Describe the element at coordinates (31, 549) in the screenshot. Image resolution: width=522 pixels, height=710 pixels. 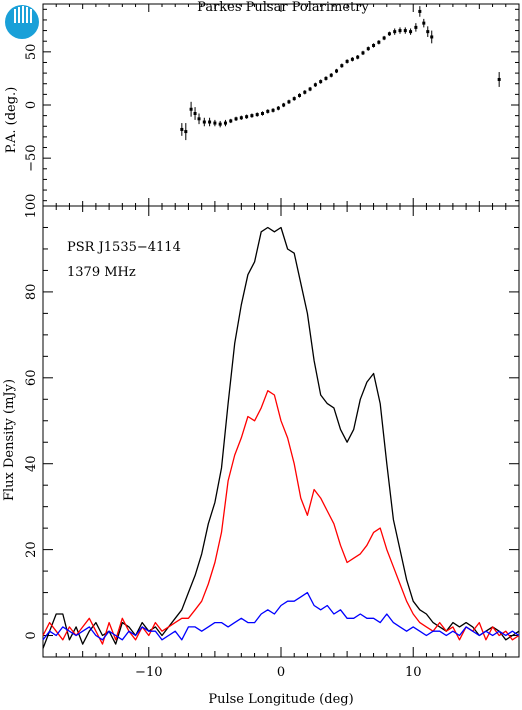
I see `flux-ytick-label: 20` at that location.